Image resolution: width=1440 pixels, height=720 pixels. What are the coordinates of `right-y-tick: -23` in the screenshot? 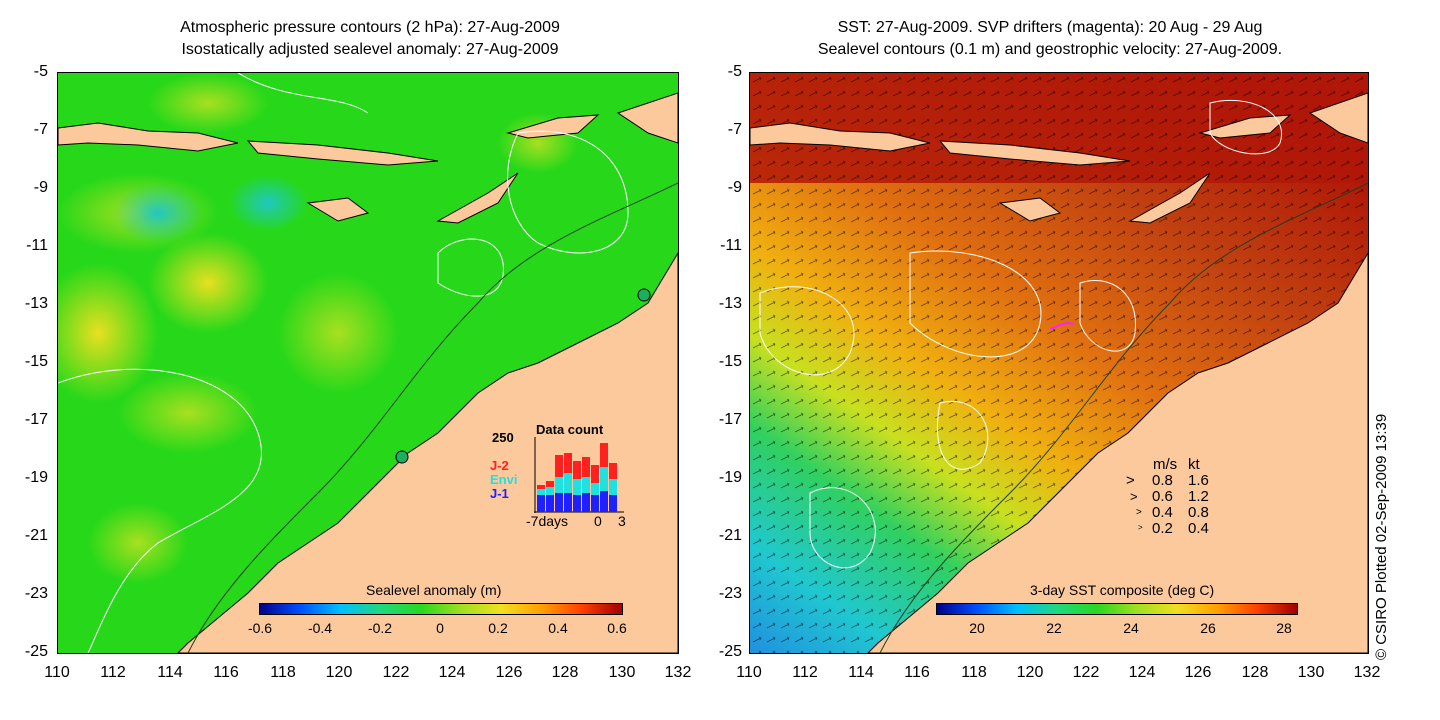 It's located at (730, 593).